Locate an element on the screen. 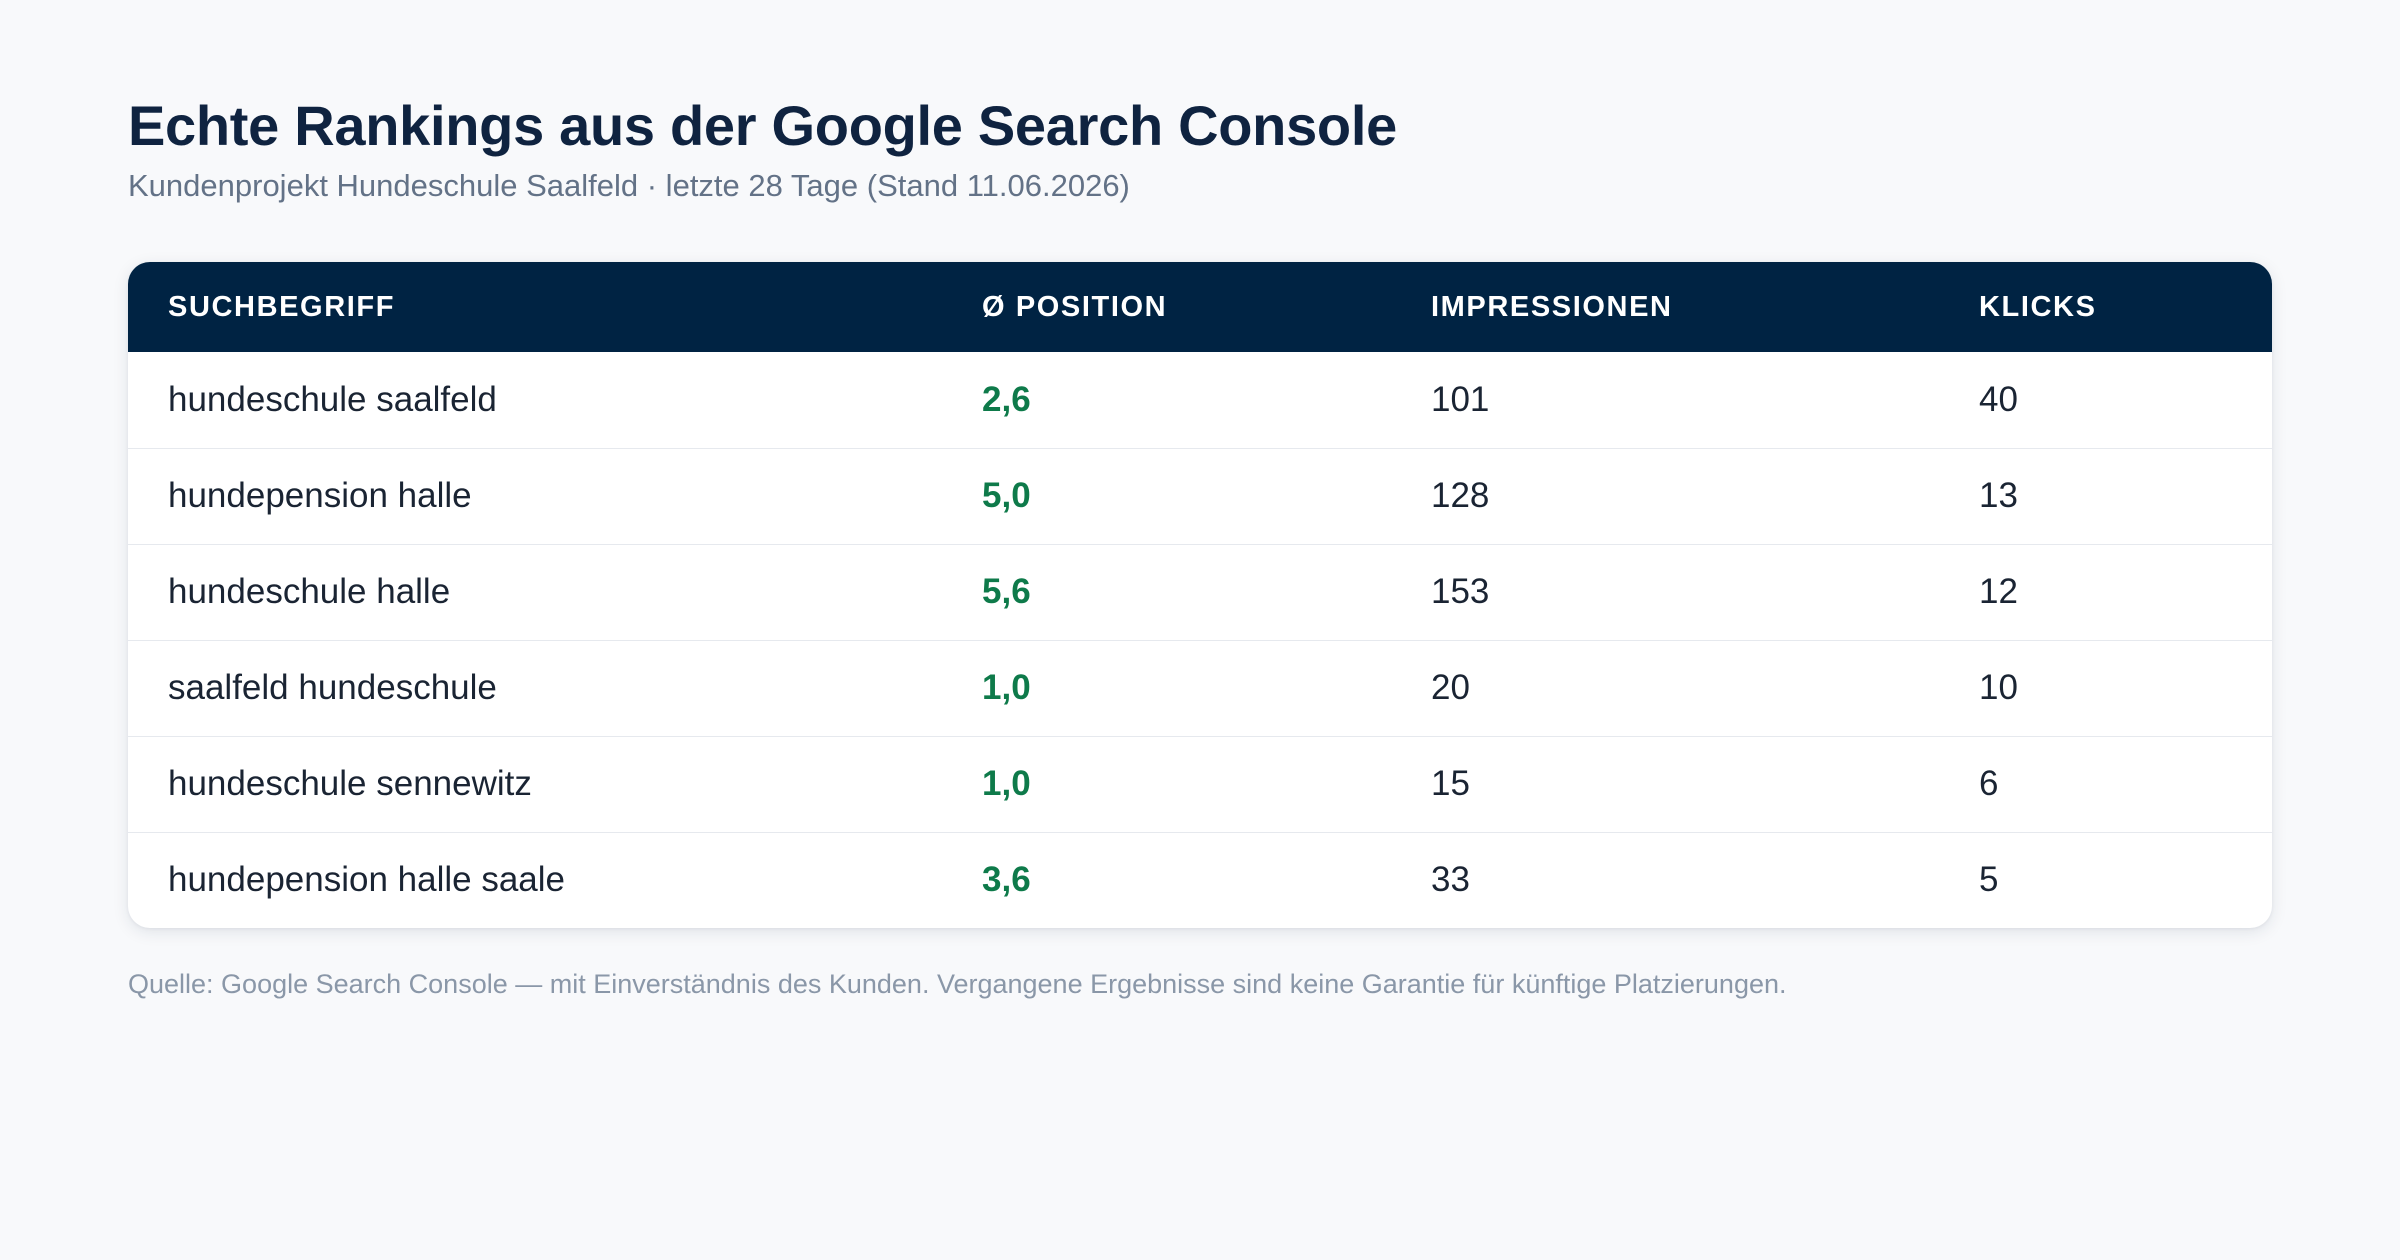  cell-search-term: hundepension halle saale is located at coordinates (366, 880).